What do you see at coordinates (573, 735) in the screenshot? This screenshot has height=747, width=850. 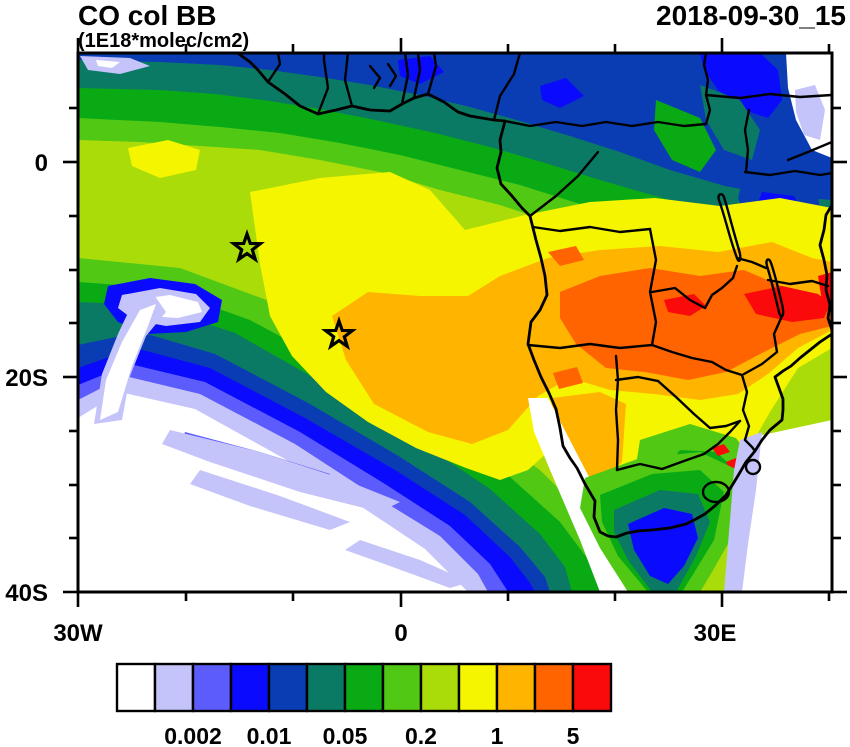 I see `colorbar-label-5: 5` at bounding box center [573, 735].